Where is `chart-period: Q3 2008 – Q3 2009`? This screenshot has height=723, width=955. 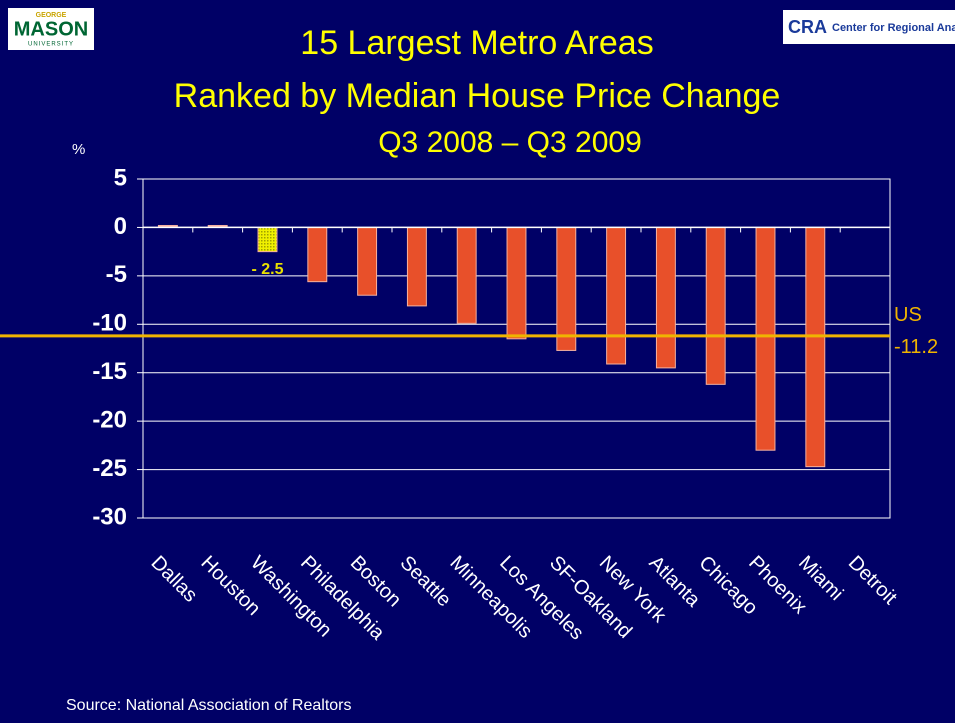
chart-period: Q3 2008 – Q3 2009 is located at coordinates (510, 142).